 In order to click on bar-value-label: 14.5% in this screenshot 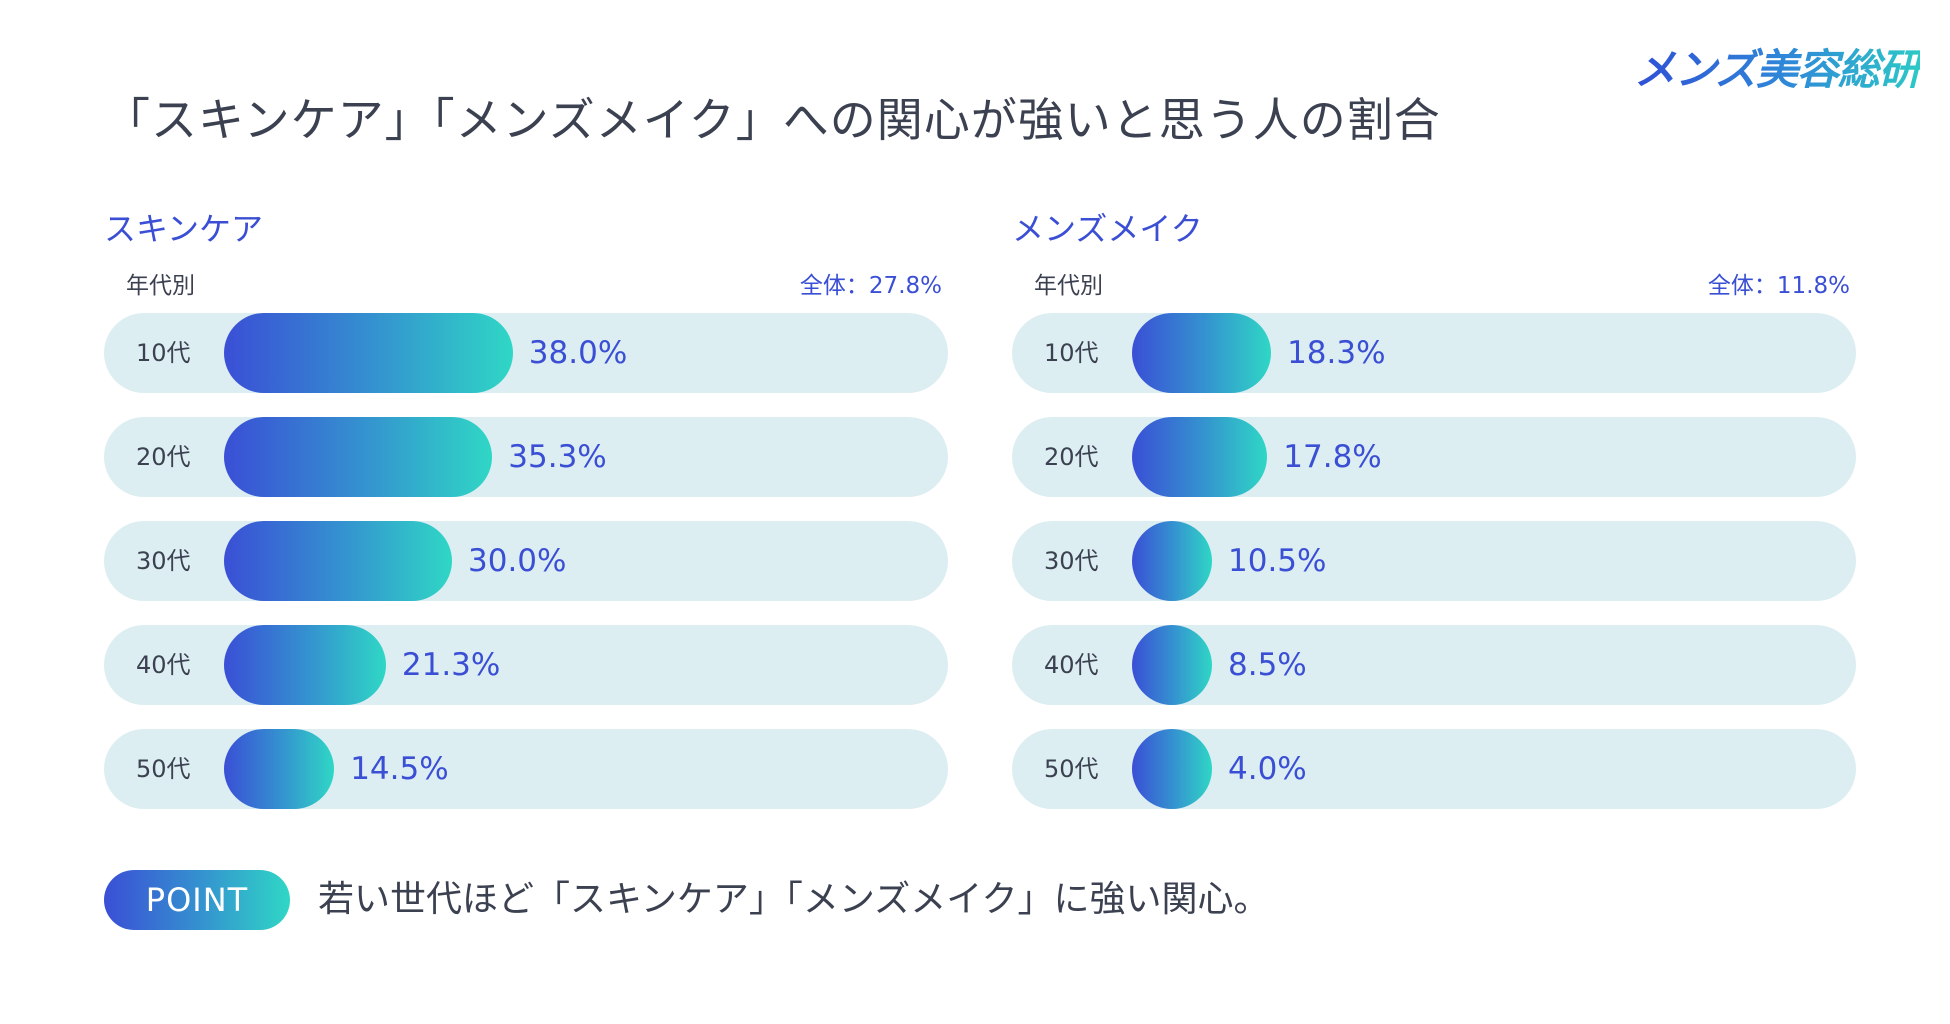, I will do `click(399, 769)`.